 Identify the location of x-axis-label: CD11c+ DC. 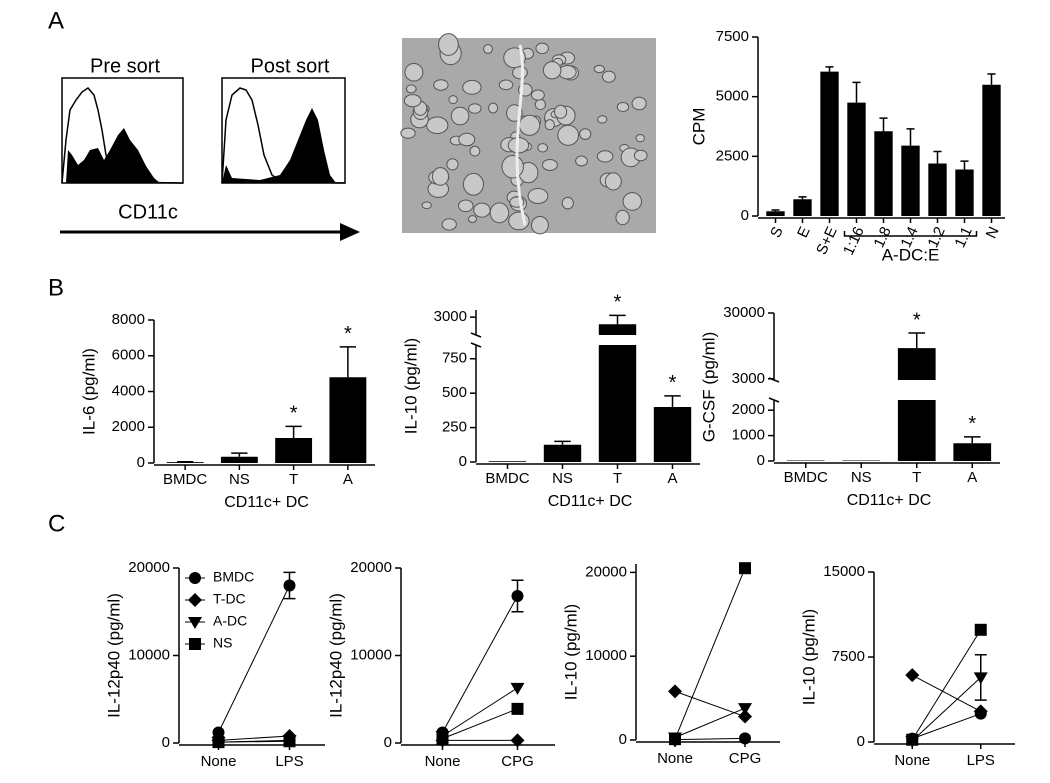
(889, 500).